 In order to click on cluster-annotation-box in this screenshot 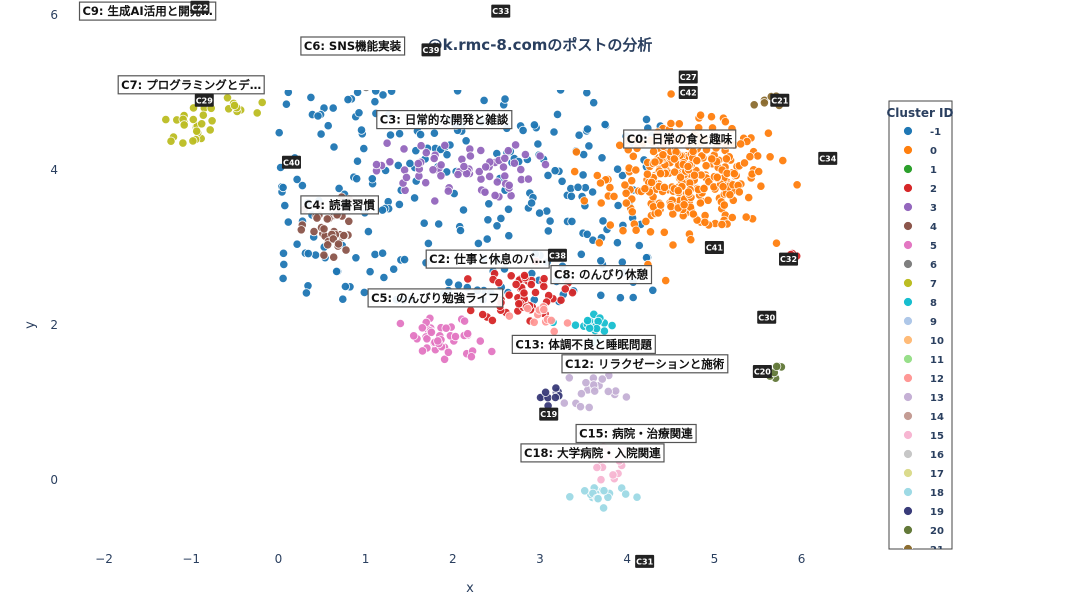, I will do `click(636, 433)`.